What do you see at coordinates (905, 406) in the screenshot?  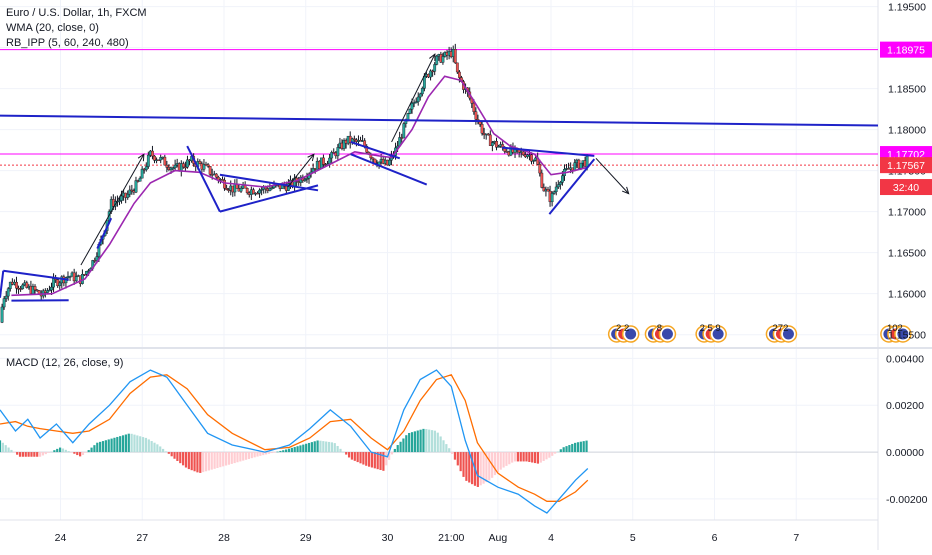 I see `macd-tick-1: 0.00200` at bounding box center [905, 406].